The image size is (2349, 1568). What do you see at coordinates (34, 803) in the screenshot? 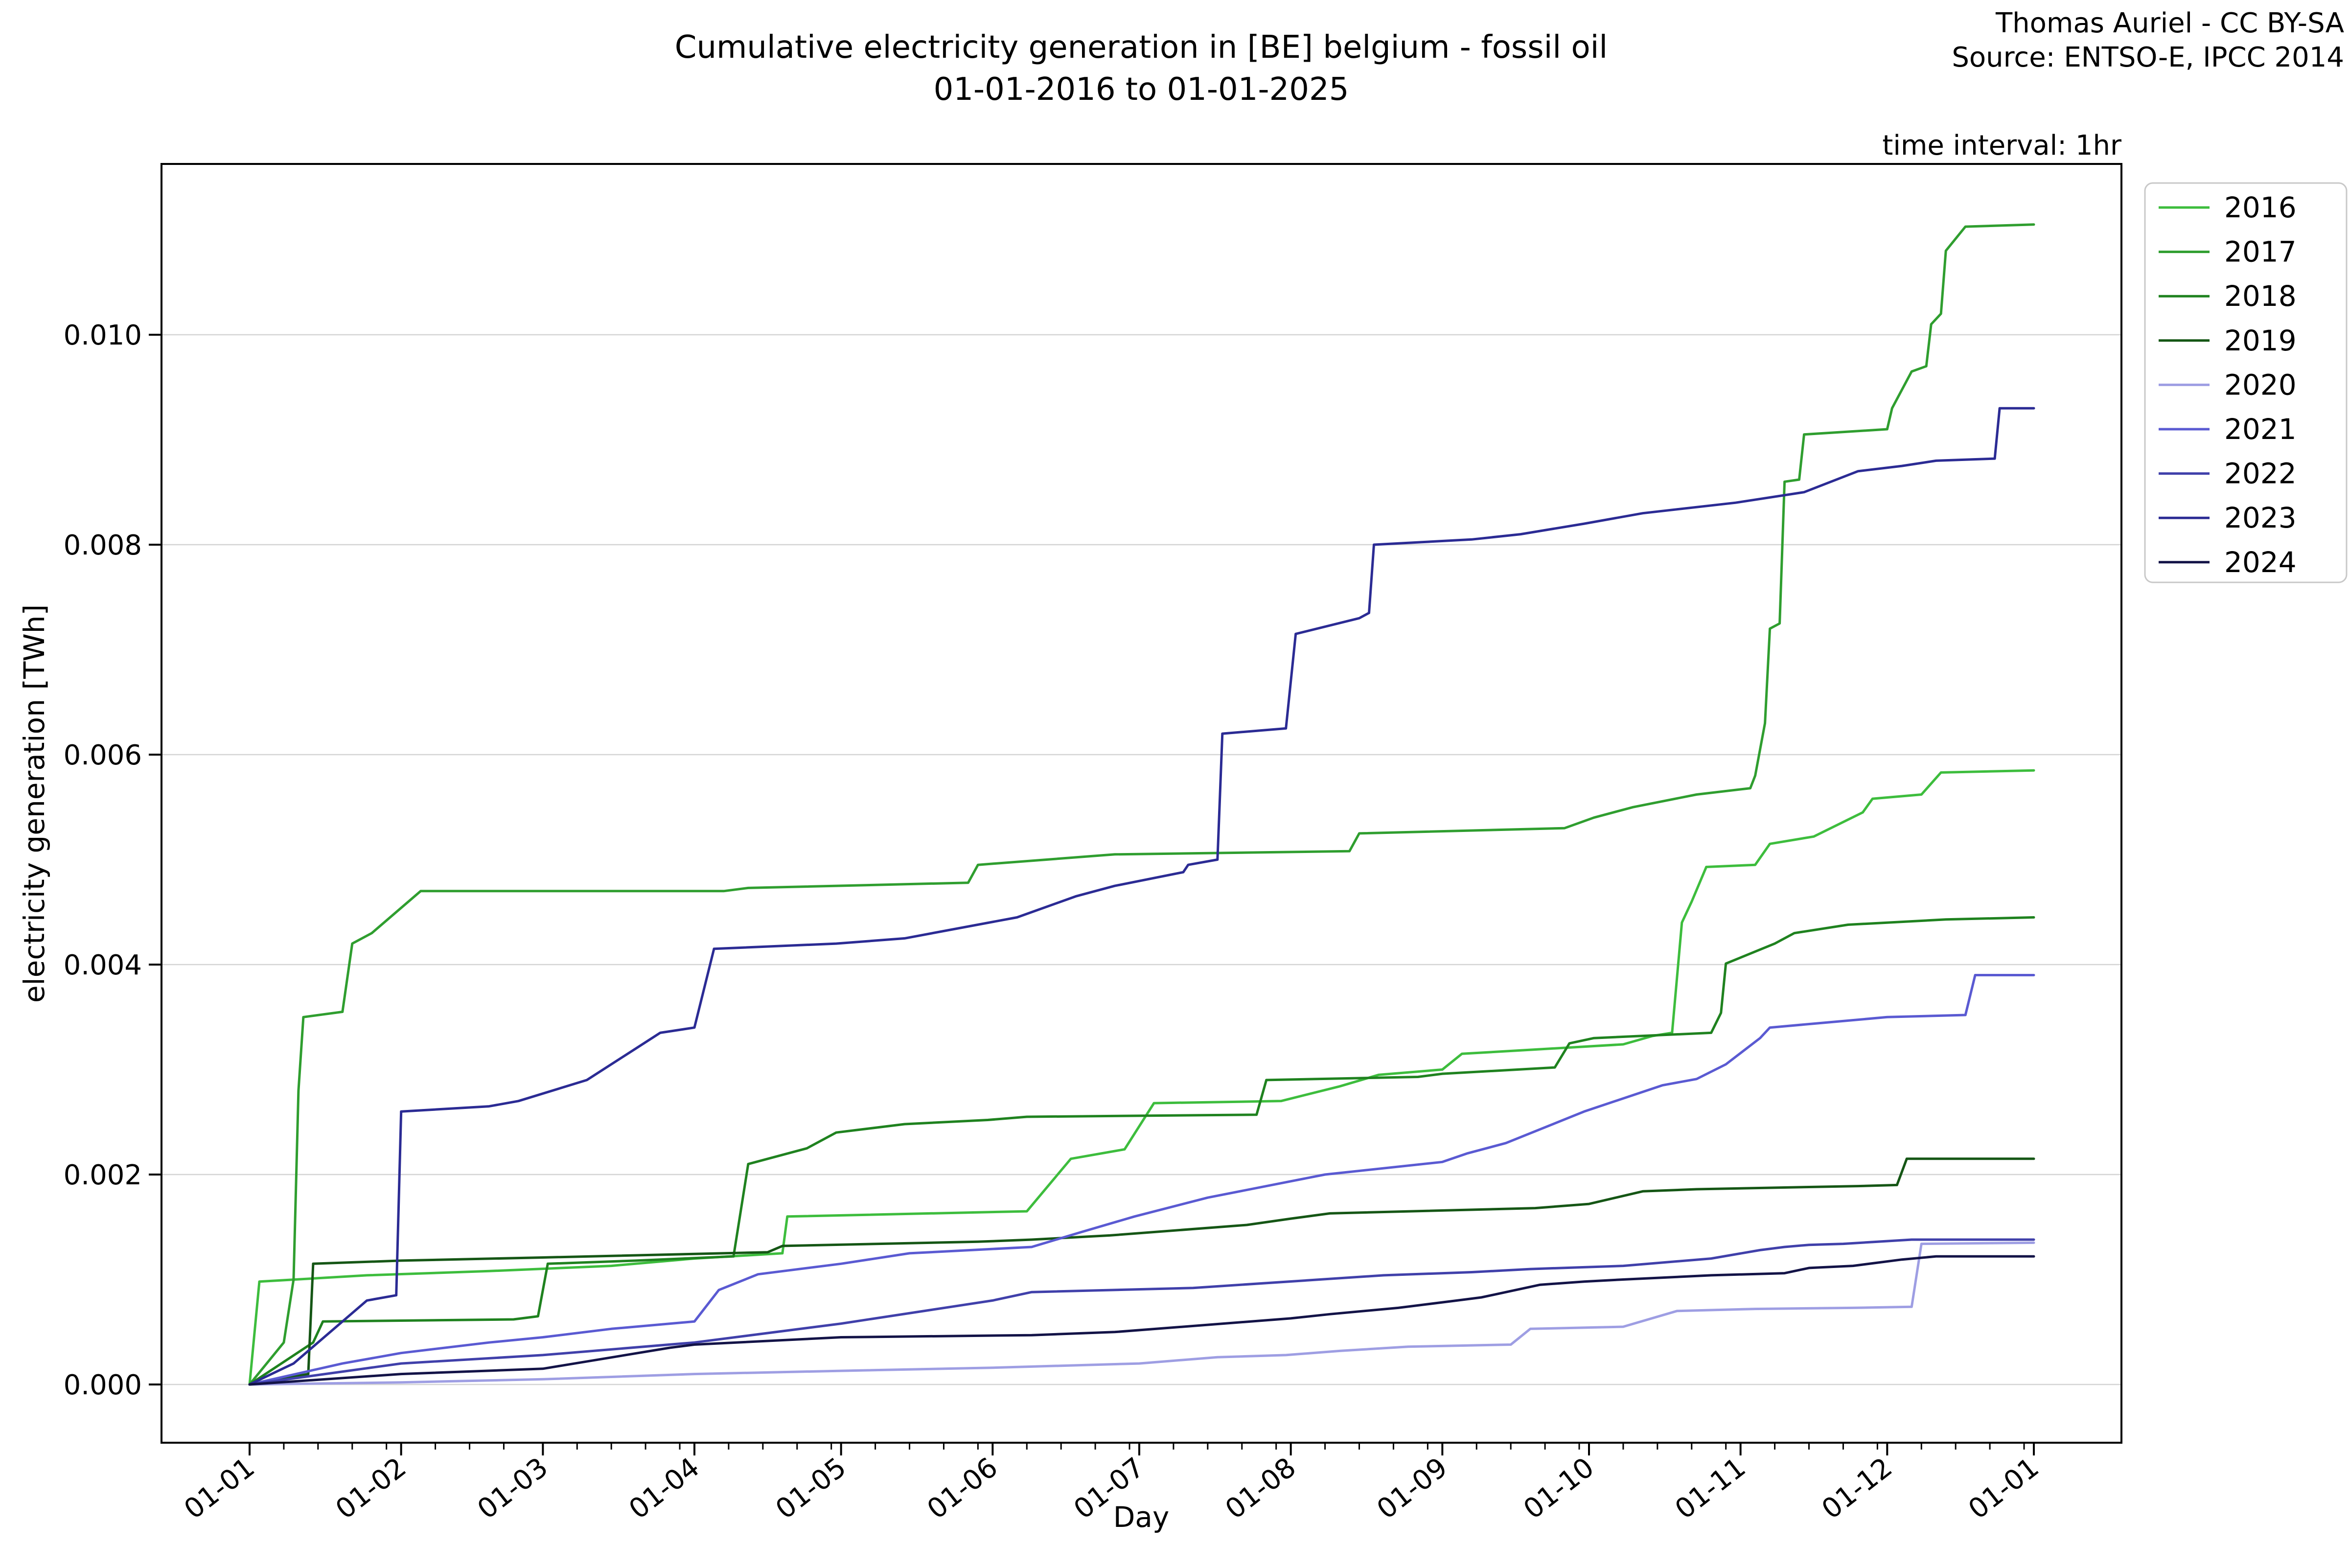
I see `y-axis-label: electricity generation [TWh]` at bounding box center [34, 803].